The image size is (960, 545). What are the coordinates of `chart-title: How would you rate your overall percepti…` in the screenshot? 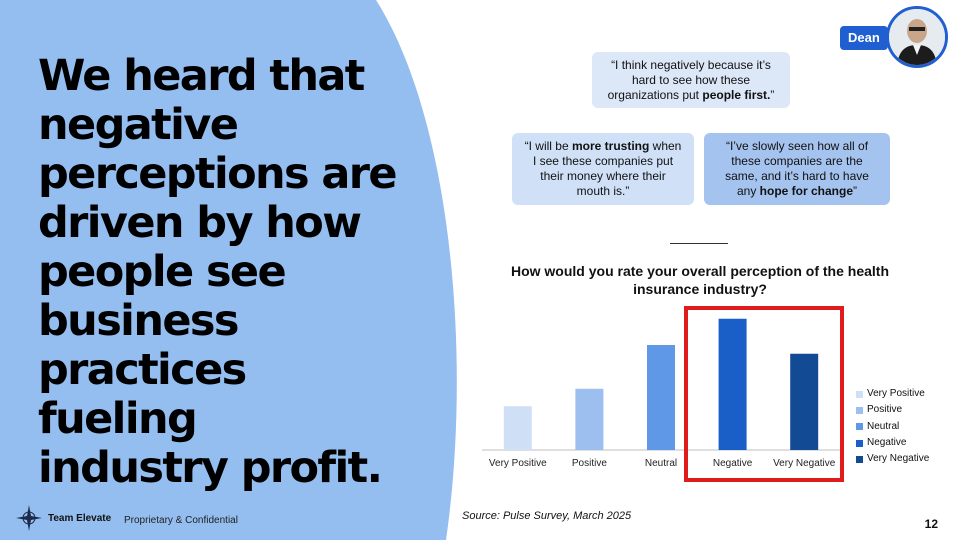 It's located at (700, 280).